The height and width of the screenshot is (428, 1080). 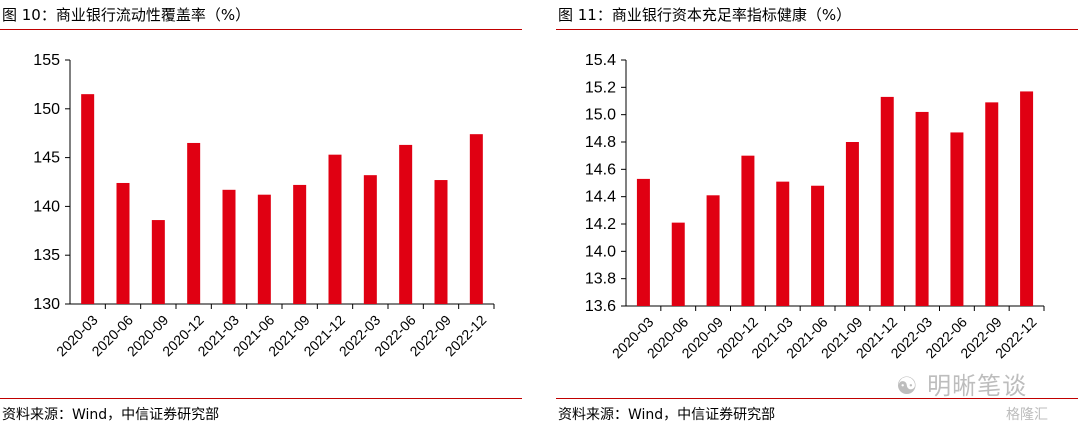 What do you see at coordinates (600, 224) in the screenshot?
I see `y-tick-label: 14.2` at bounding box center [600, 224].